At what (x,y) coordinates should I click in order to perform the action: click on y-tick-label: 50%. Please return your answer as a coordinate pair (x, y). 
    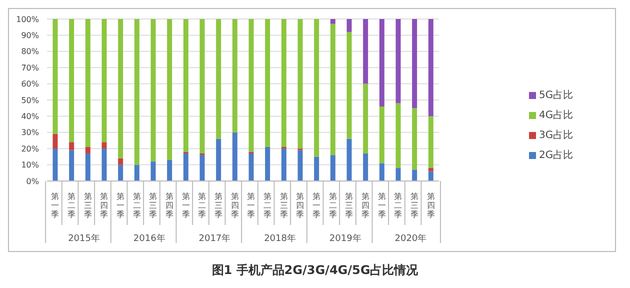
    Looking at the image, I should click on (30, 100).